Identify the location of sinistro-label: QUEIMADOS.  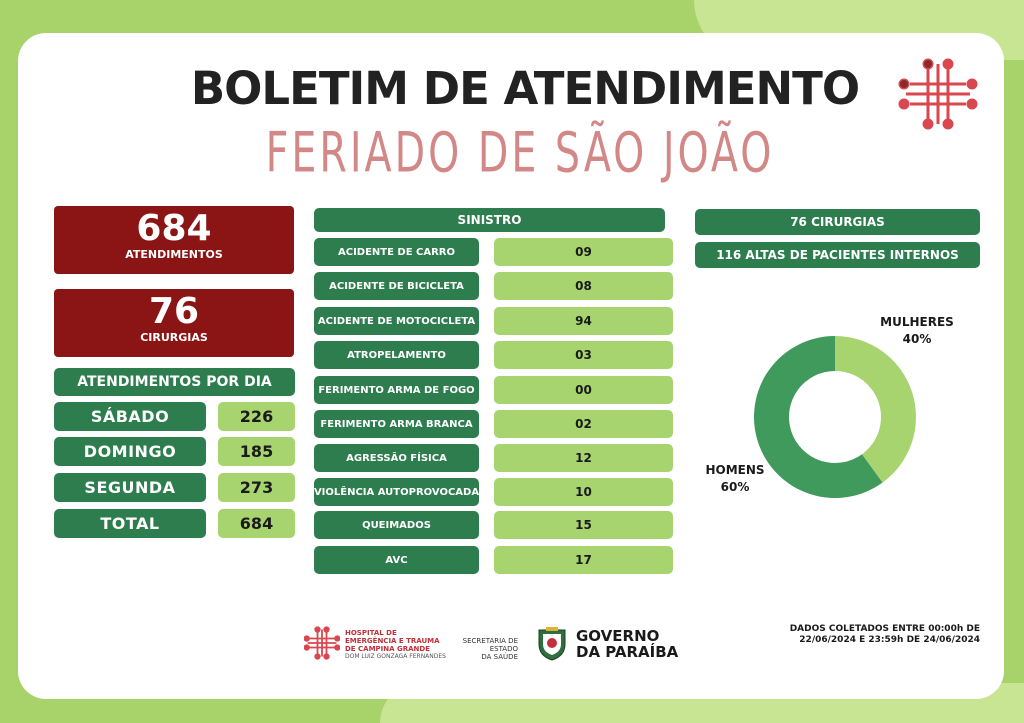
(396, 525).